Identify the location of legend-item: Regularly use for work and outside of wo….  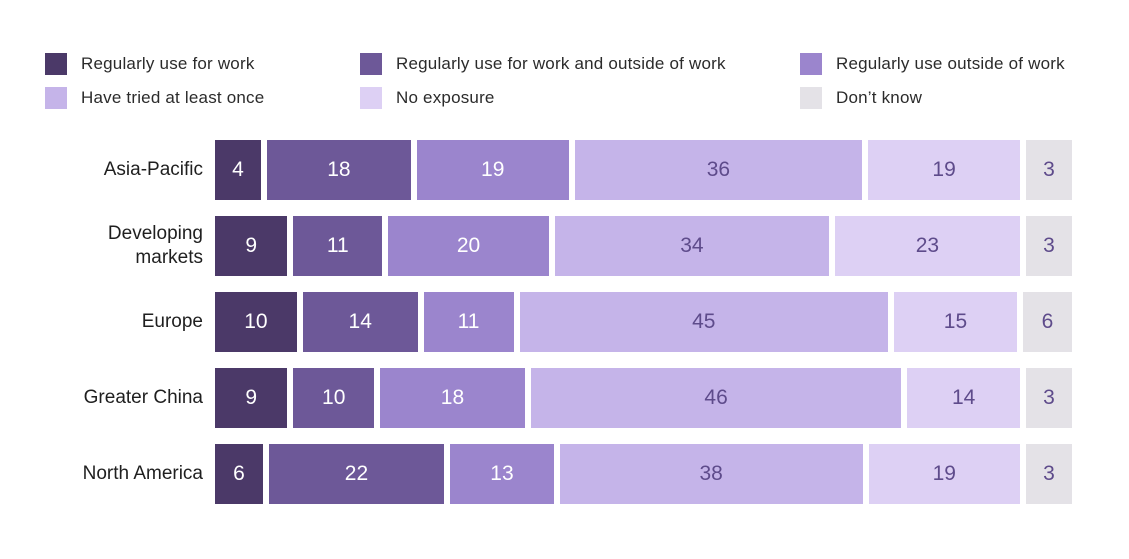
(580, 64).